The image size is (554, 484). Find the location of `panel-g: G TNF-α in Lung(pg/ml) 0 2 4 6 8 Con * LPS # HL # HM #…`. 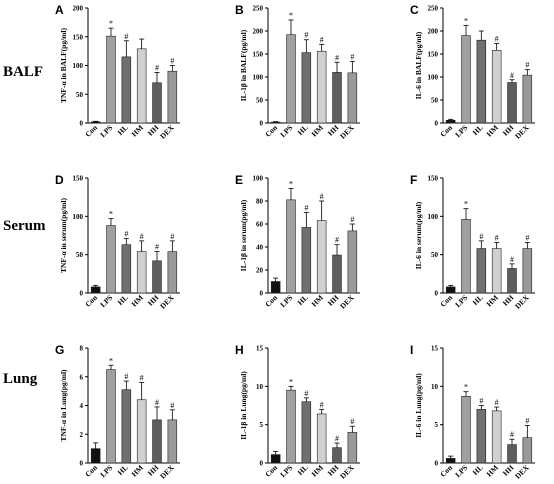

panel-g: G TNF-α in Lung(pg/ml) 0 2 4 6 8 Con * LPS # HL # HM #… is located at coordinates (117, 412).